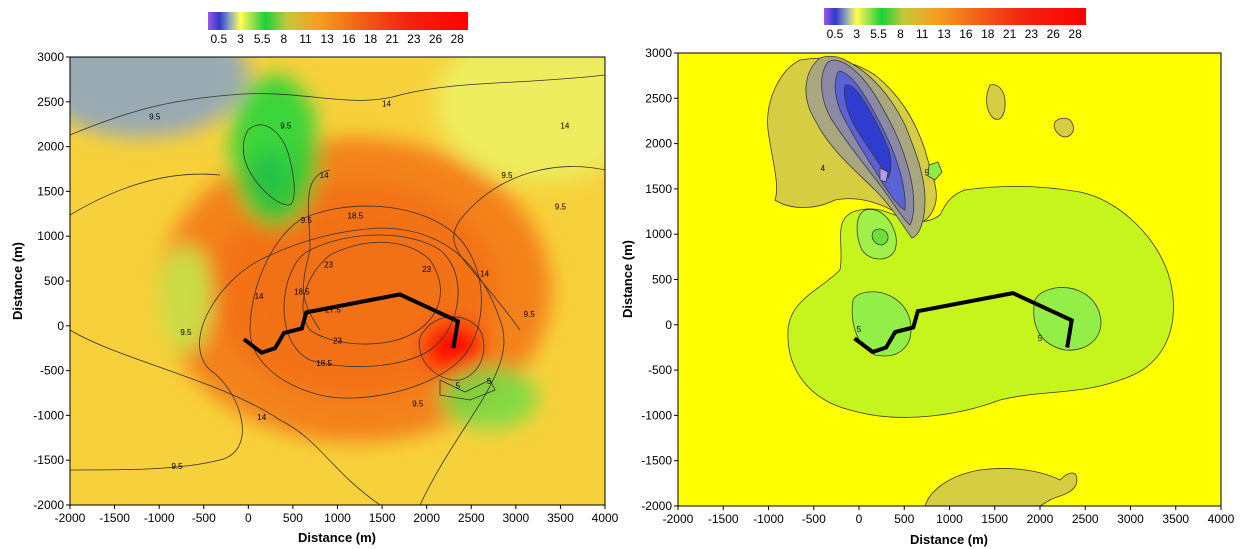 This screenshot has width=1247, height=549. What do you see at coordinates (835, 34) in the screenshot?
I see `colorbar-tick-label: 0.5` at bounding box center [835, 34].